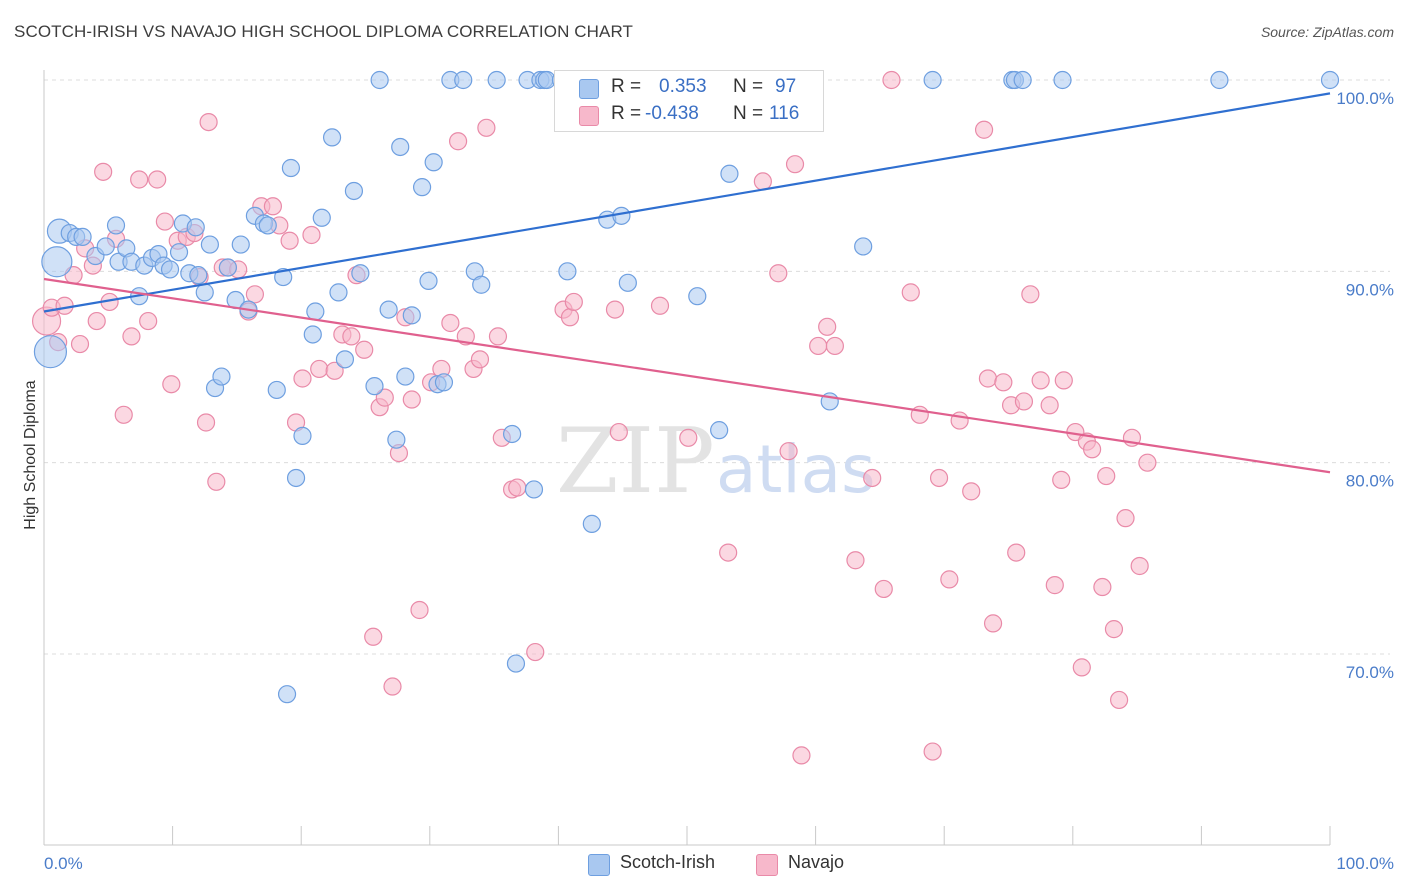 The width and height of the screenshot is (1406, 892). Describe the element at coordinates (683, 86) in the screenshot. I see `legend-r-value: 0.353` at that location.